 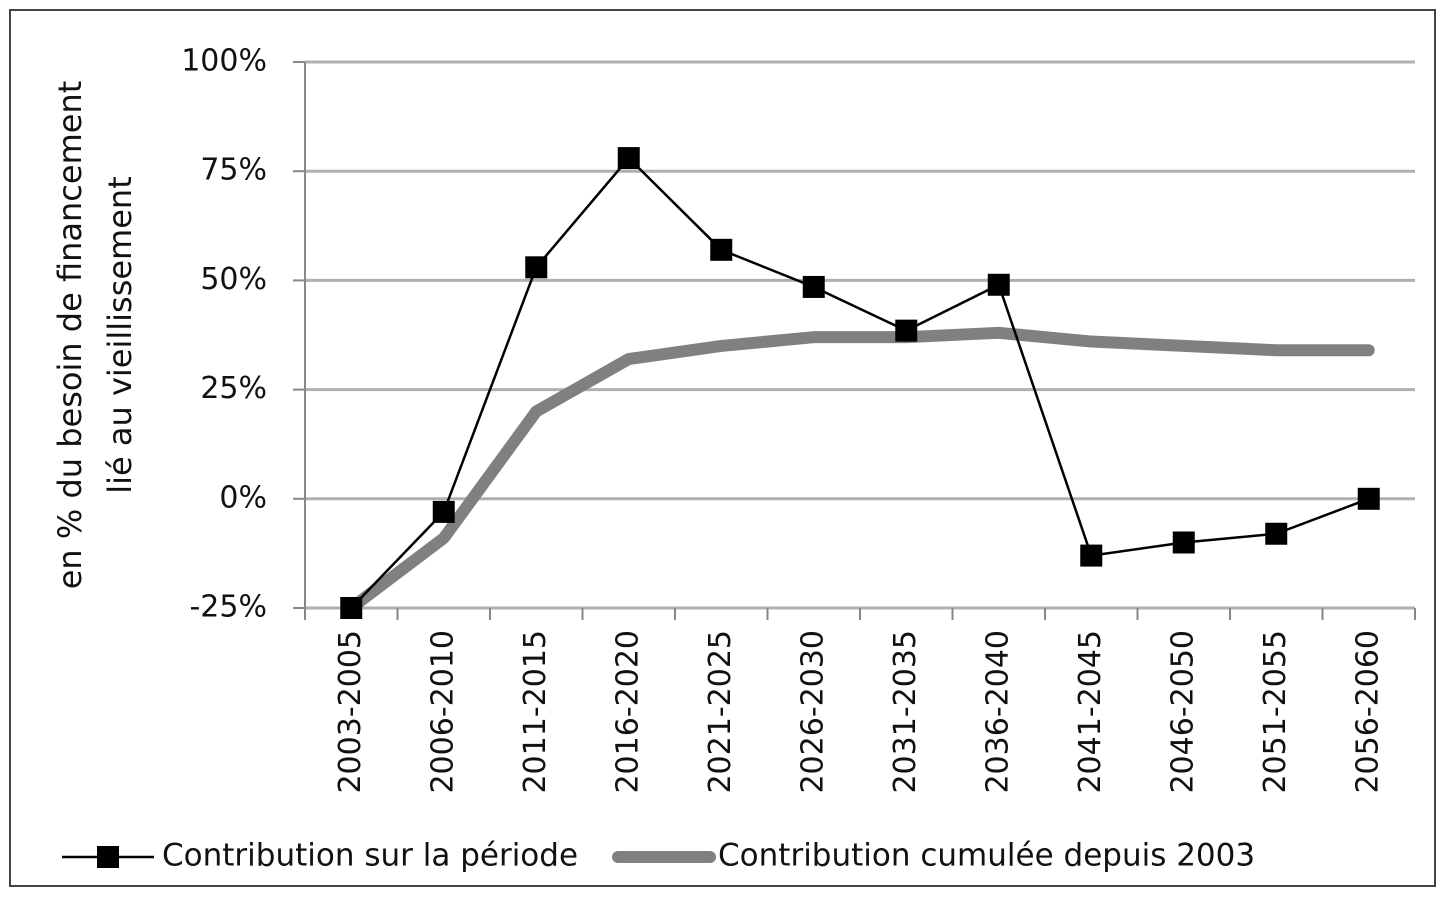 What do you see at coordinates (535, 712) in the screenshot?
I see `x-tick-label: 2011-2015` at bounding box center [535, 712].